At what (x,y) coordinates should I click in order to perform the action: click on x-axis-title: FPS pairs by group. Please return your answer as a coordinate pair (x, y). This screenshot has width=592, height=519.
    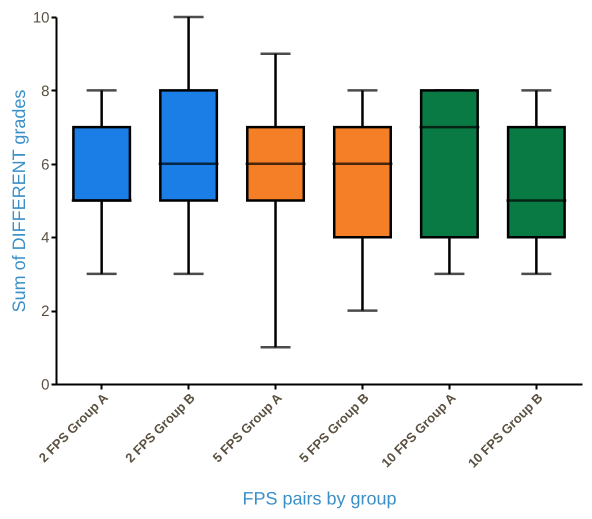
    Looking at the image, I should click on (319, 498).